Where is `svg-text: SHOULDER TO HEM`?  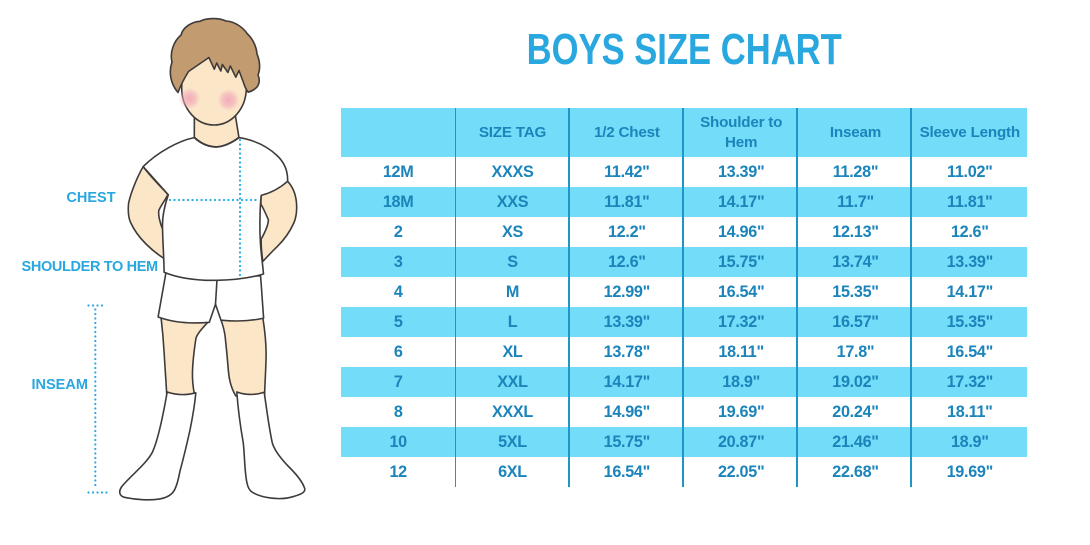 svg-text: SHOULDER TO HEM is located at coordinates (90, 267).